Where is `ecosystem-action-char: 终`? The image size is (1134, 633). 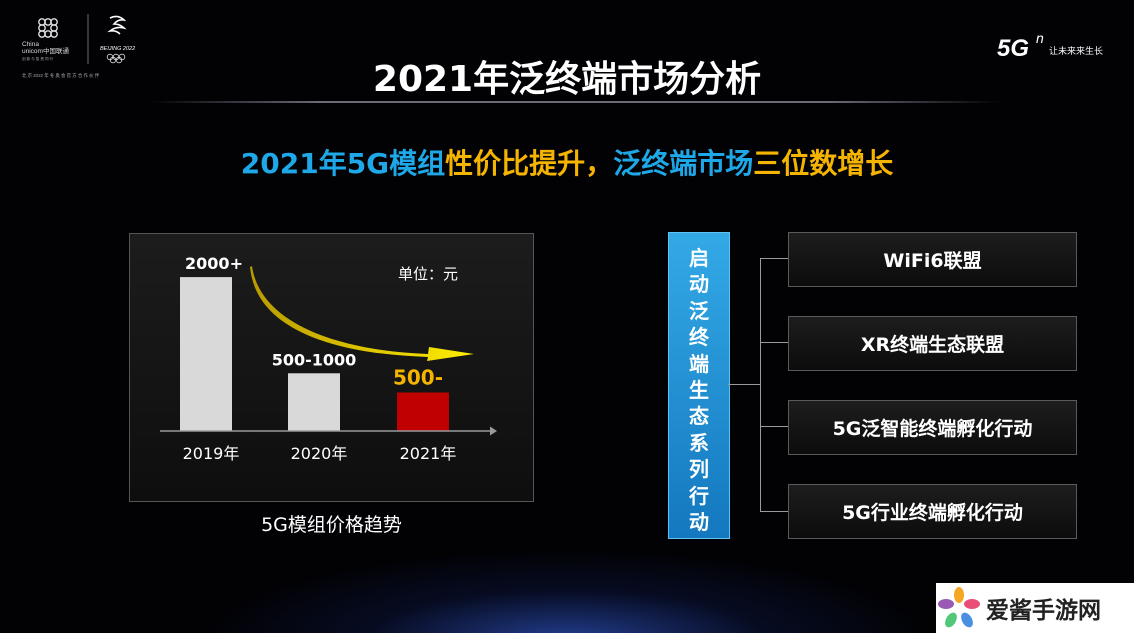
ecosystem-action-char: 终 is located at coordinates (699, 337).